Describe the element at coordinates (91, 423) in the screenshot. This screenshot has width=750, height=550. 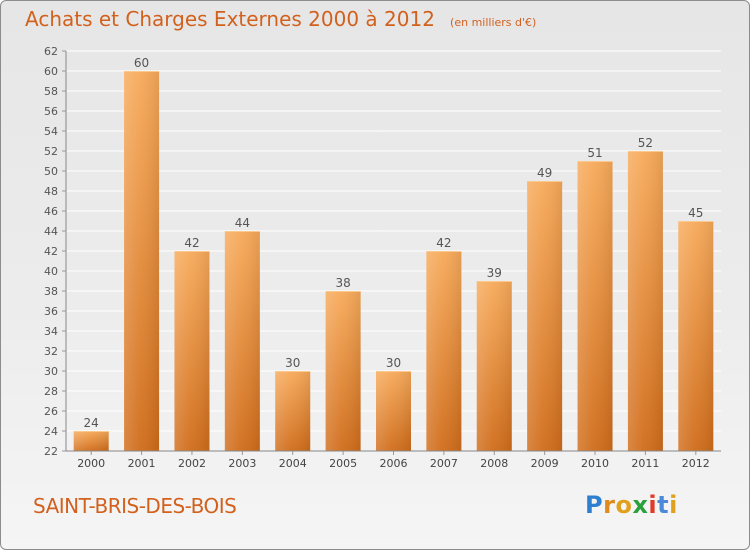
I see `data-label: 24` at that location.